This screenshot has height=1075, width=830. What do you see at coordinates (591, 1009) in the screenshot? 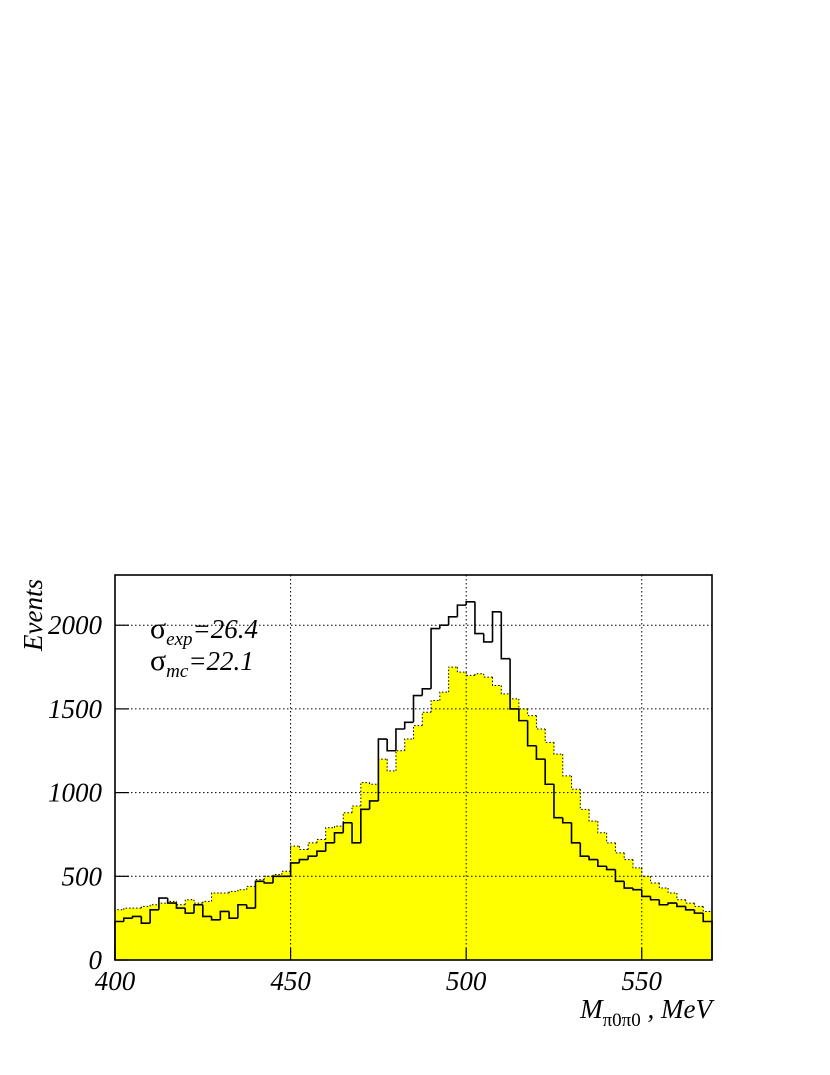
I see `x-label-main: M` at bounding box center [591, 1009].